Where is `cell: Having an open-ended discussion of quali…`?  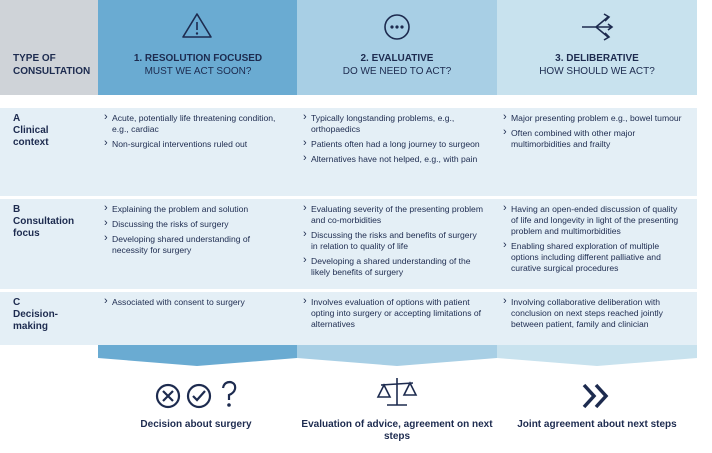
cell: Having an open-ended discussion of quali… is located at coordinates (593, 240).